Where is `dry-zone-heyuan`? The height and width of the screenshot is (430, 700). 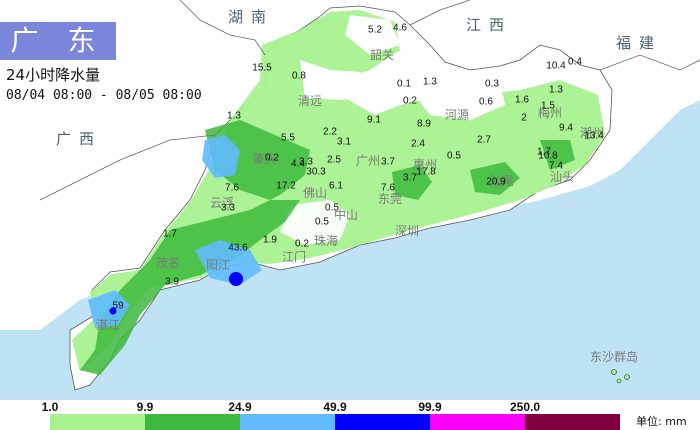 dry-zone-heyuan is located at coordinates (460, 95).